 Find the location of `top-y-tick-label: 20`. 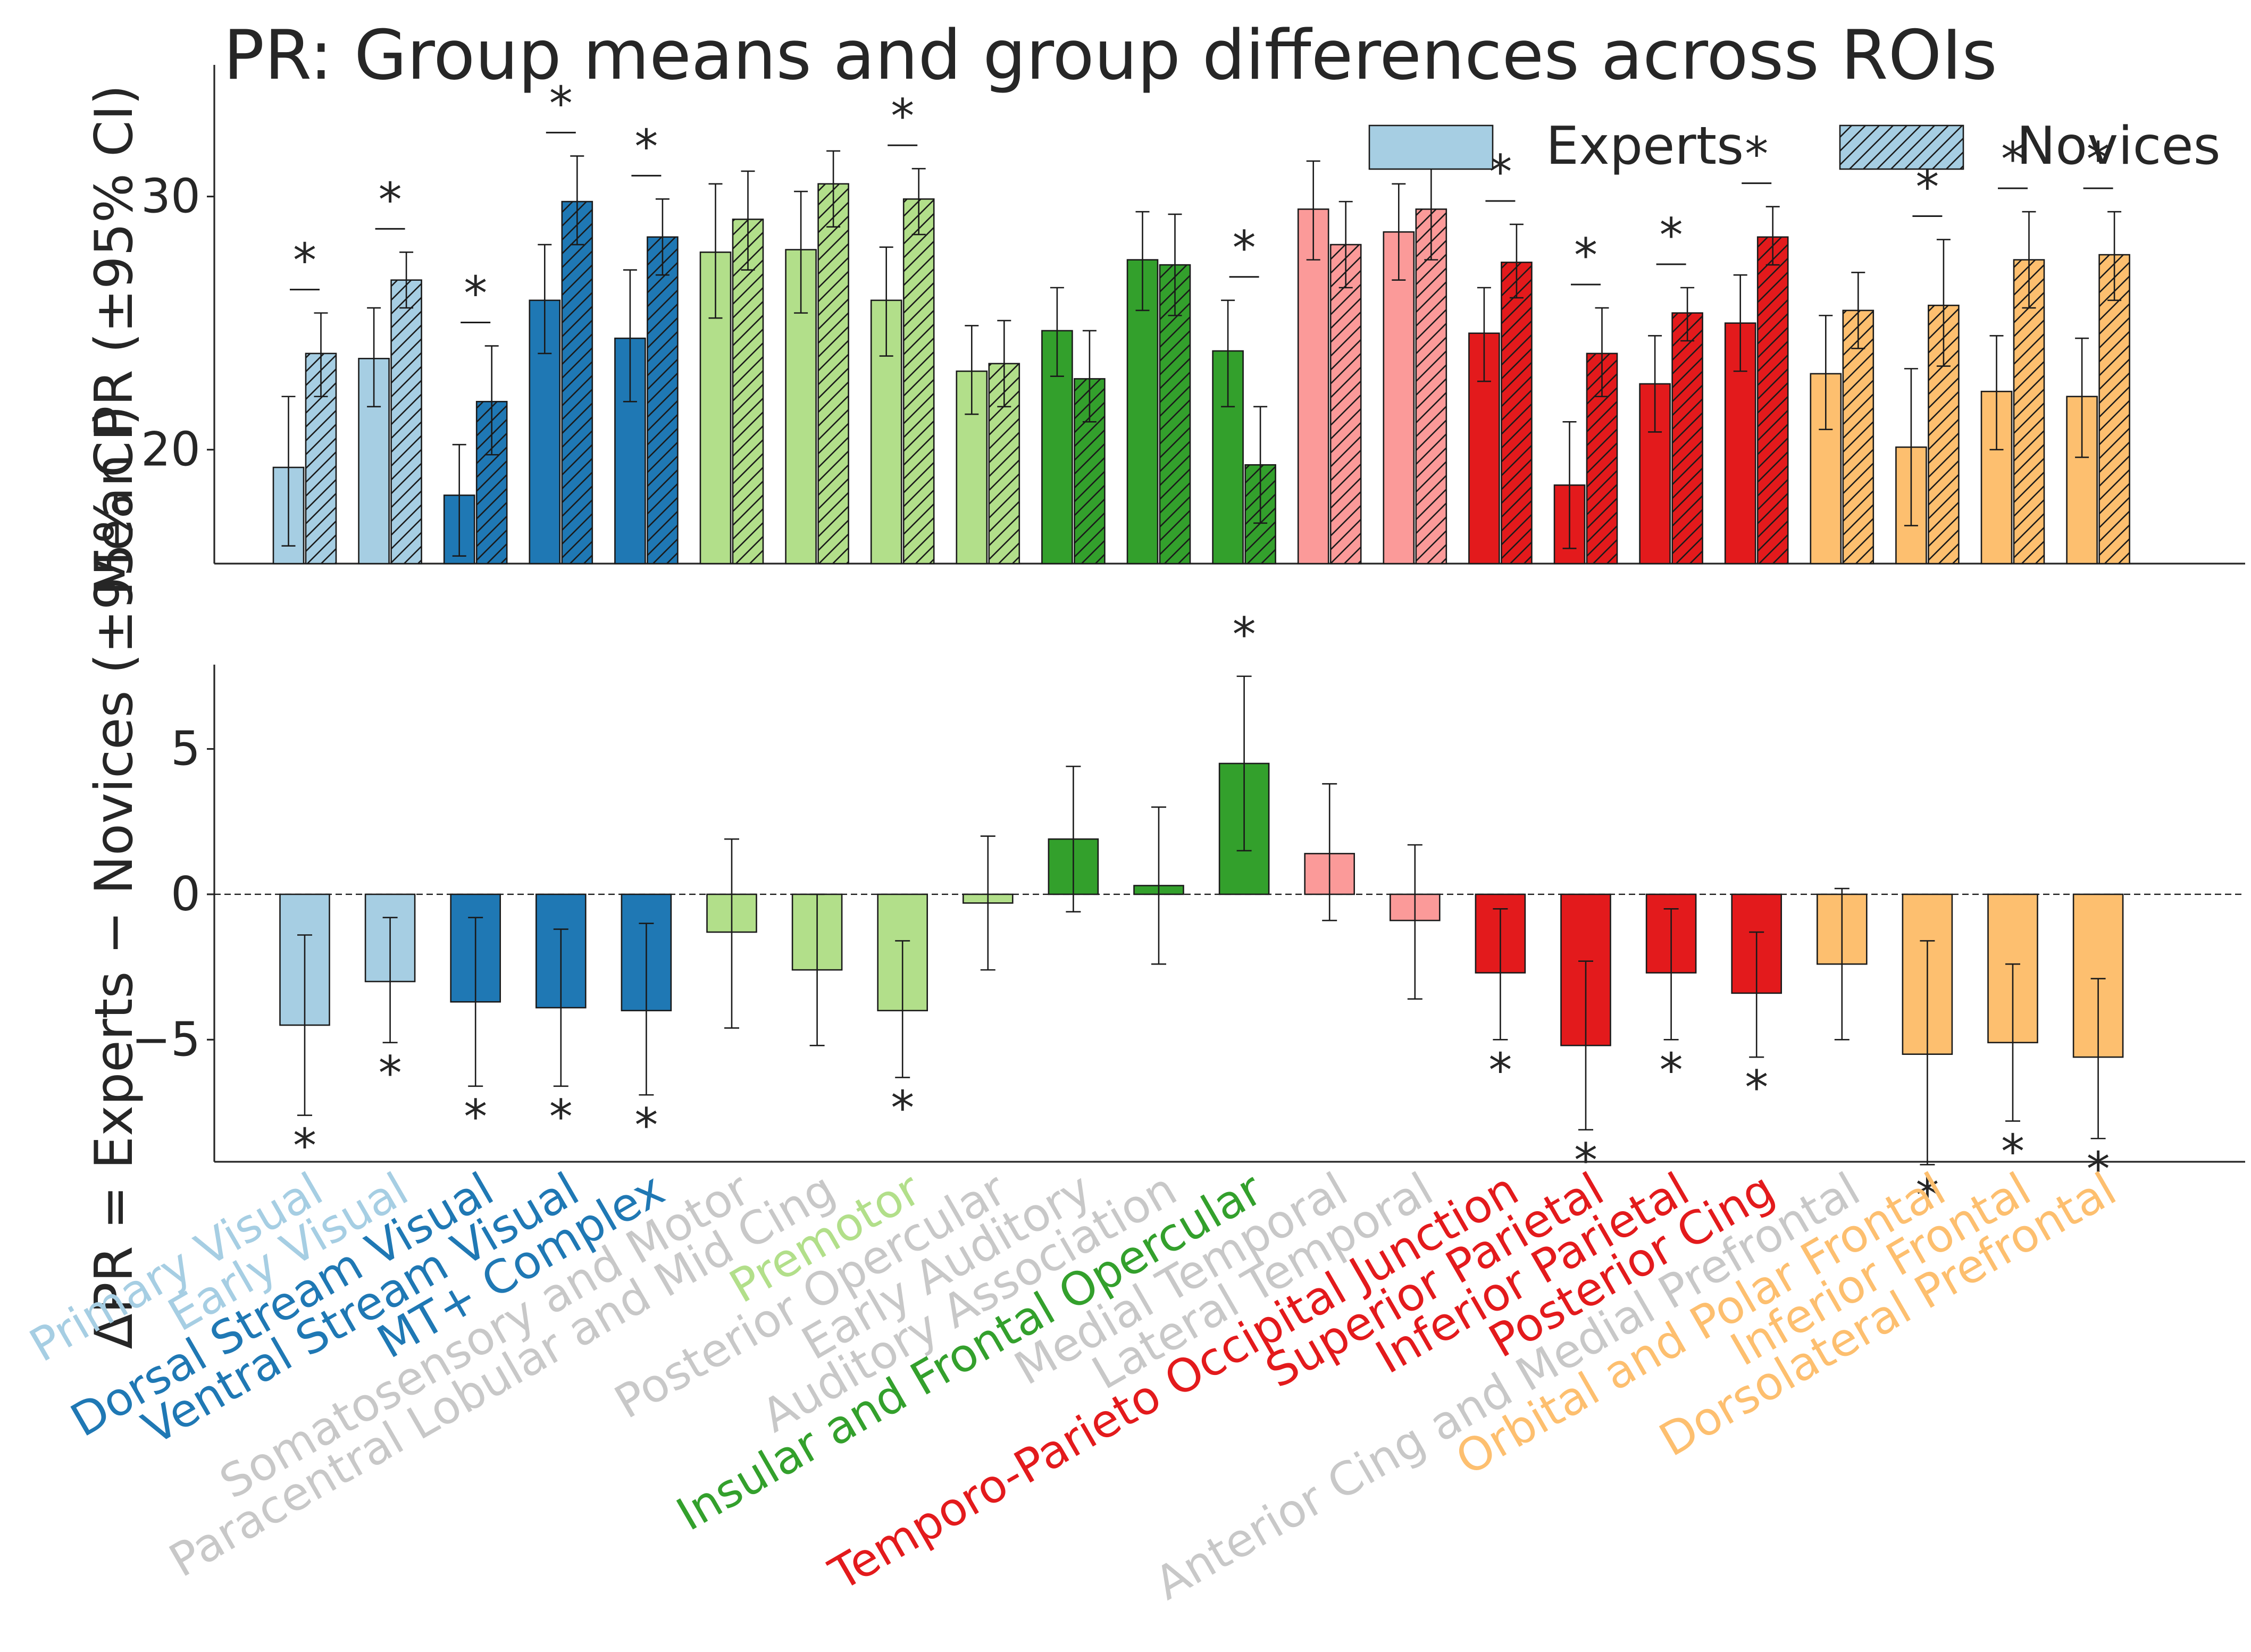

top-y-tick-label: 20 is located at coordinates (171, 449).